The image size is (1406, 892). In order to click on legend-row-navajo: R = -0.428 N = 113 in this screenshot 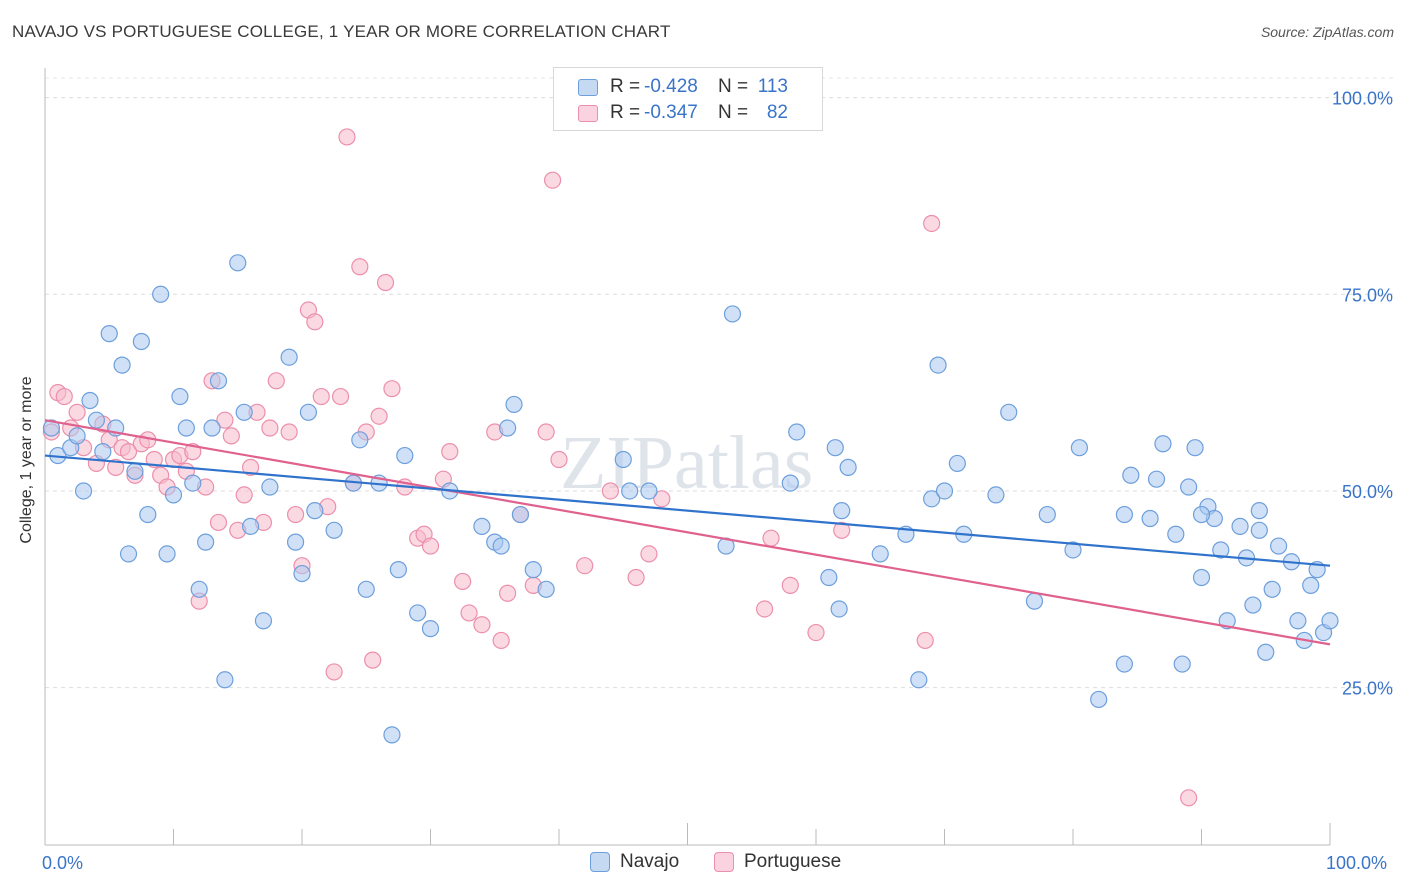, I will do `click(683, 87)`.